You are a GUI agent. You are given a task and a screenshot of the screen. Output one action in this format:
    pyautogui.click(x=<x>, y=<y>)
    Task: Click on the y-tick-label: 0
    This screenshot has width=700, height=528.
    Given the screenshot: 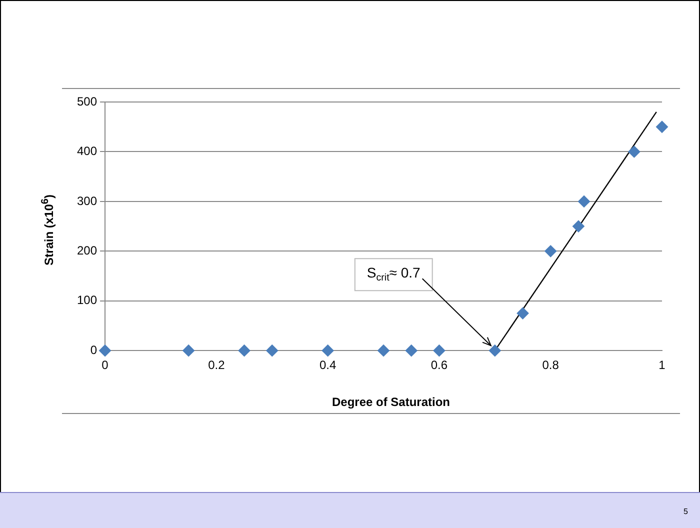 What is the action you would take?
    pyautogui.click(x=94, y=349)
    